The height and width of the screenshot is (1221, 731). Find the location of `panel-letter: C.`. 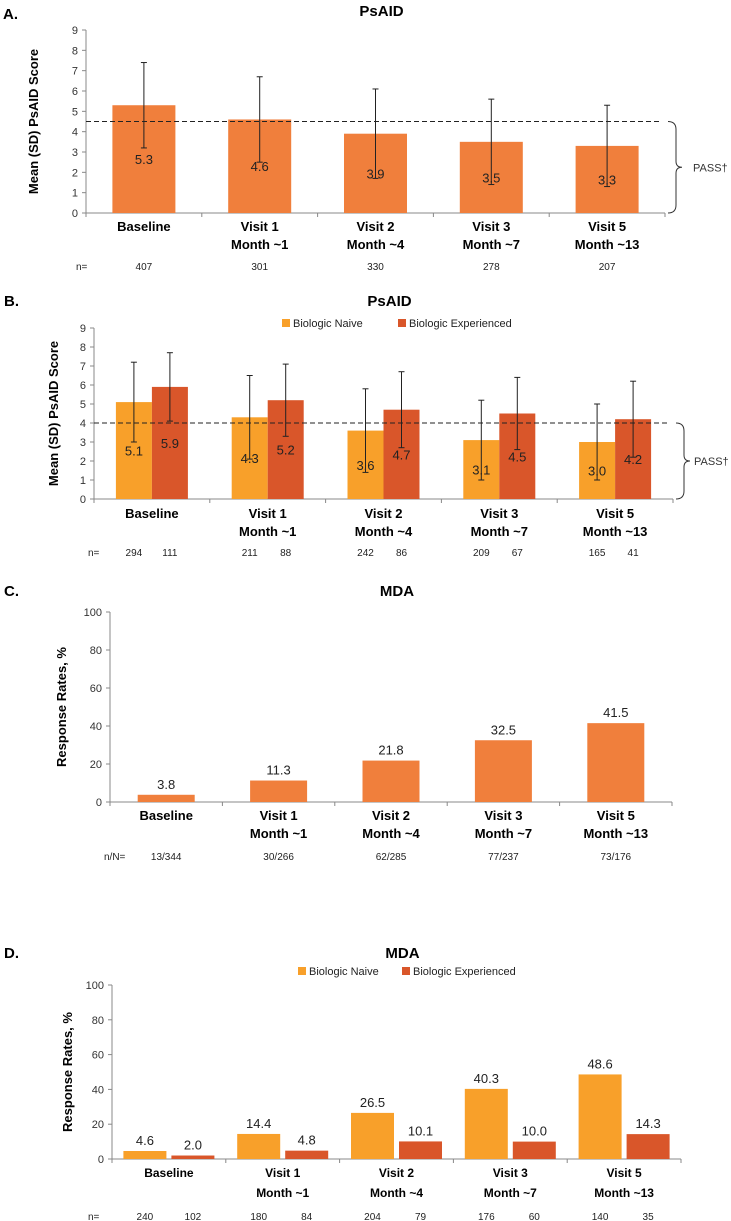

panel-letter: C. is located at coordinates (11, 591).